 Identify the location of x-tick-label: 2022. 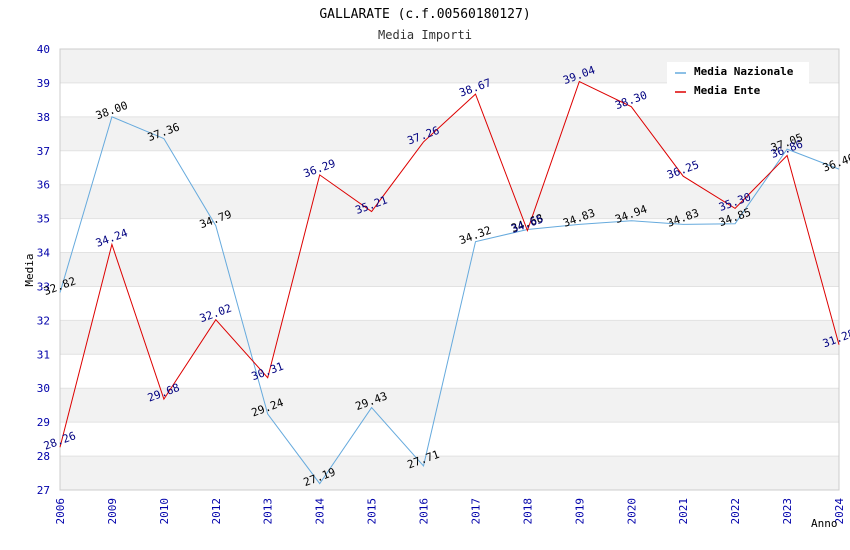
(735, 511).